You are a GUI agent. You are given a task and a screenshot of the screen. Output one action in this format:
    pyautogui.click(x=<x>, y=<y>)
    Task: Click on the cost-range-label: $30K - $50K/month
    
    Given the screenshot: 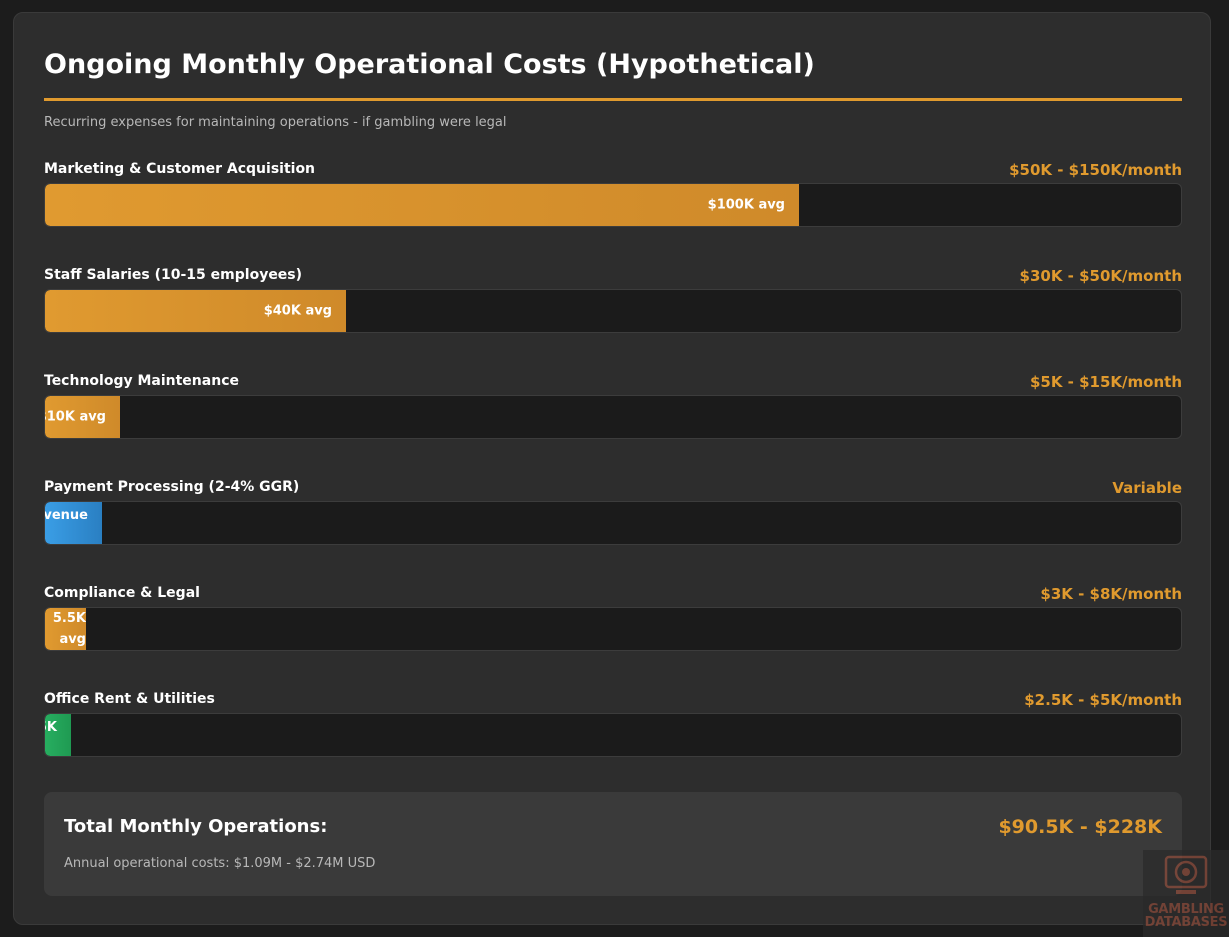 What is the action you would take?
    pyautogui.click(x=1100, y=276)
    